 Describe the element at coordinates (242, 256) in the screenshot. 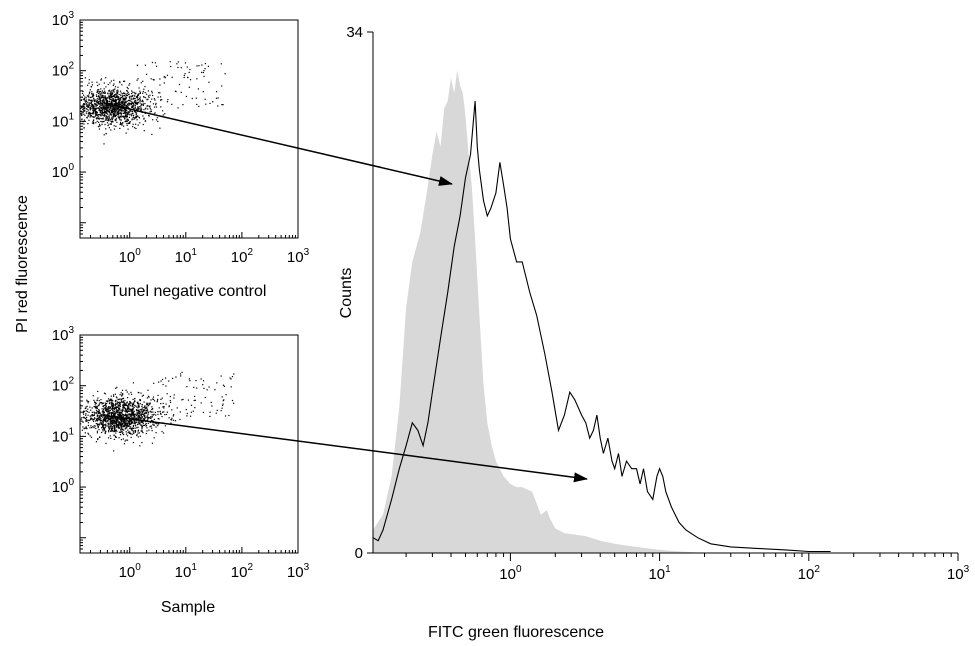

I see `x-tick-label: 10²` at that location.